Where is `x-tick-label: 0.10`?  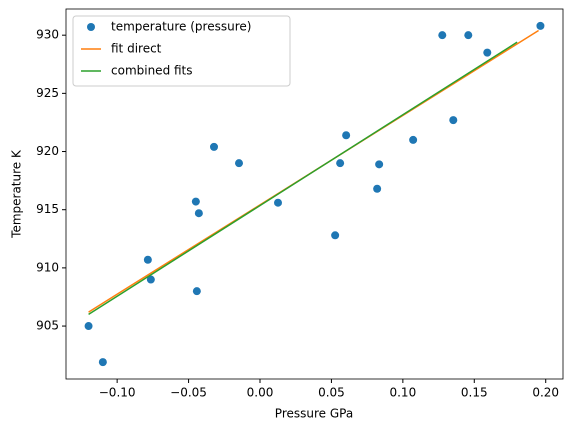
x-tick-label: 0.10 is located at coordinates (402, 393).